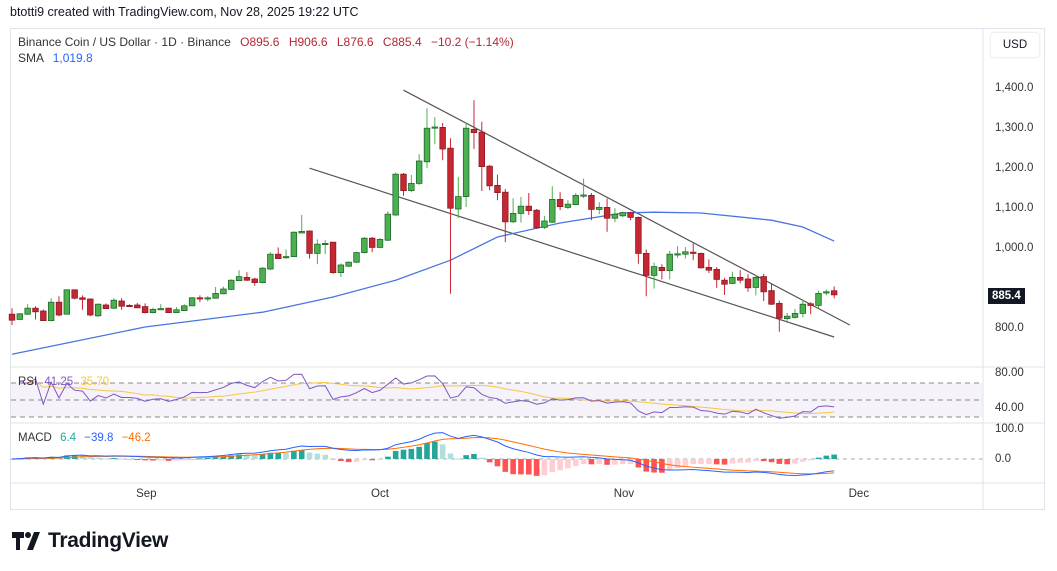 This screenshot has width=1057, height=571. Describe the element at coordinates (95, 382) in the screenshot. I see `rsi-ma-value: 35.70` at that location.